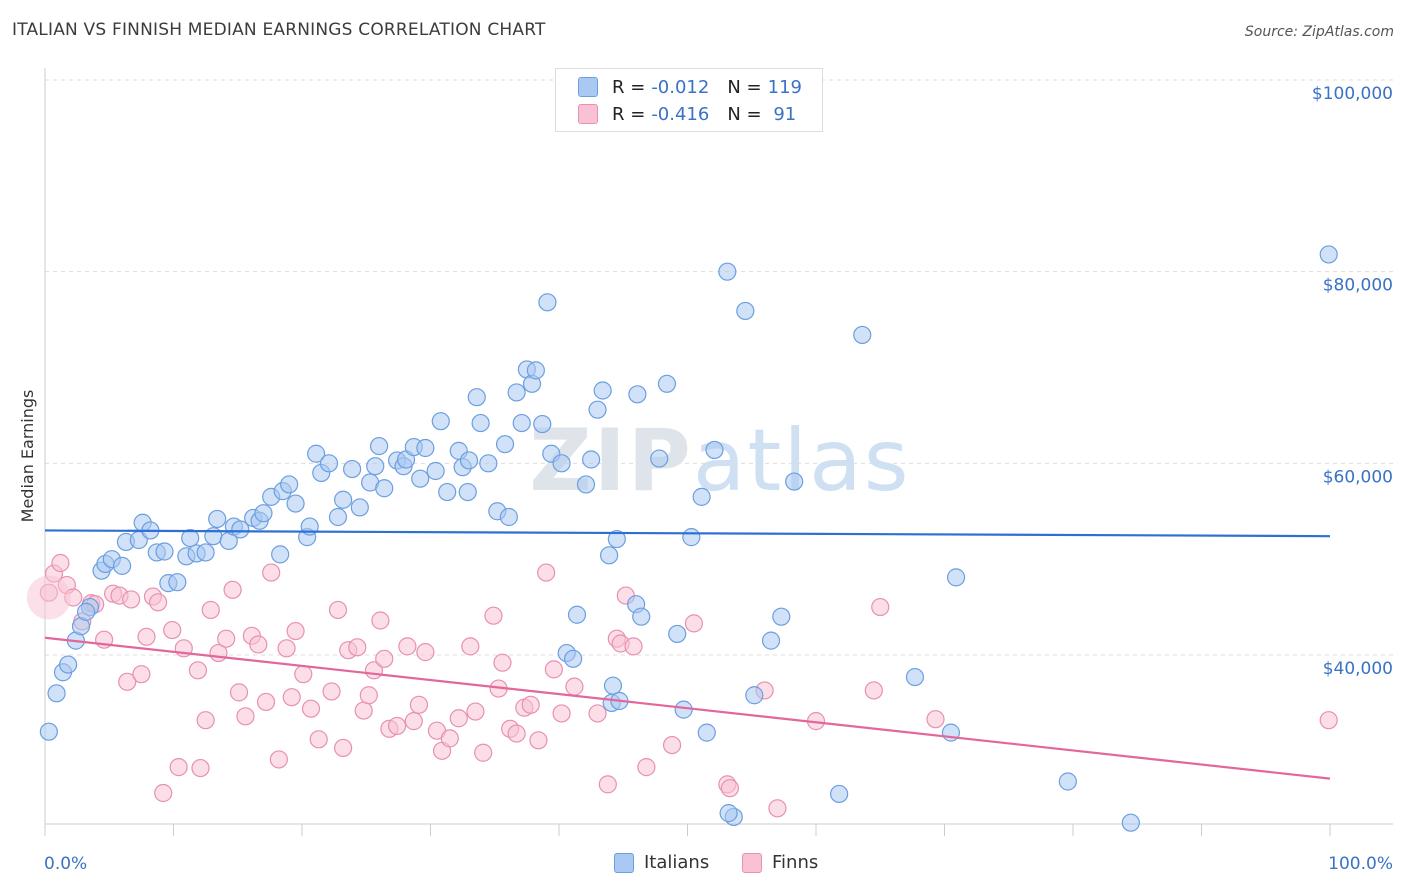 The width and height of the screenshot is (1406, 892). Describe the element at coordinates (752, 862) in the screenshot. I see `bottom-legend-swatch-finns` at that location.